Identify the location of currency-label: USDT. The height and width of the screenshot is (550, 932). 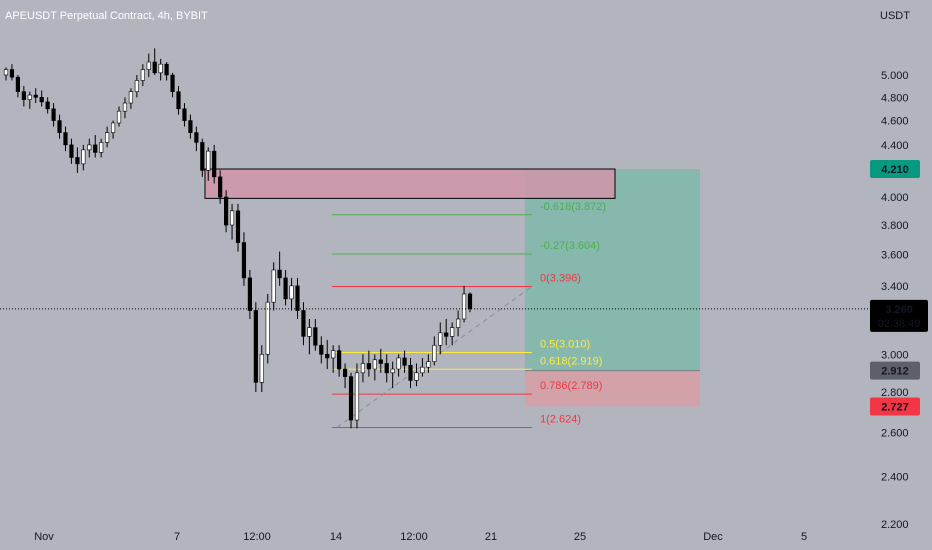
(895, 16).